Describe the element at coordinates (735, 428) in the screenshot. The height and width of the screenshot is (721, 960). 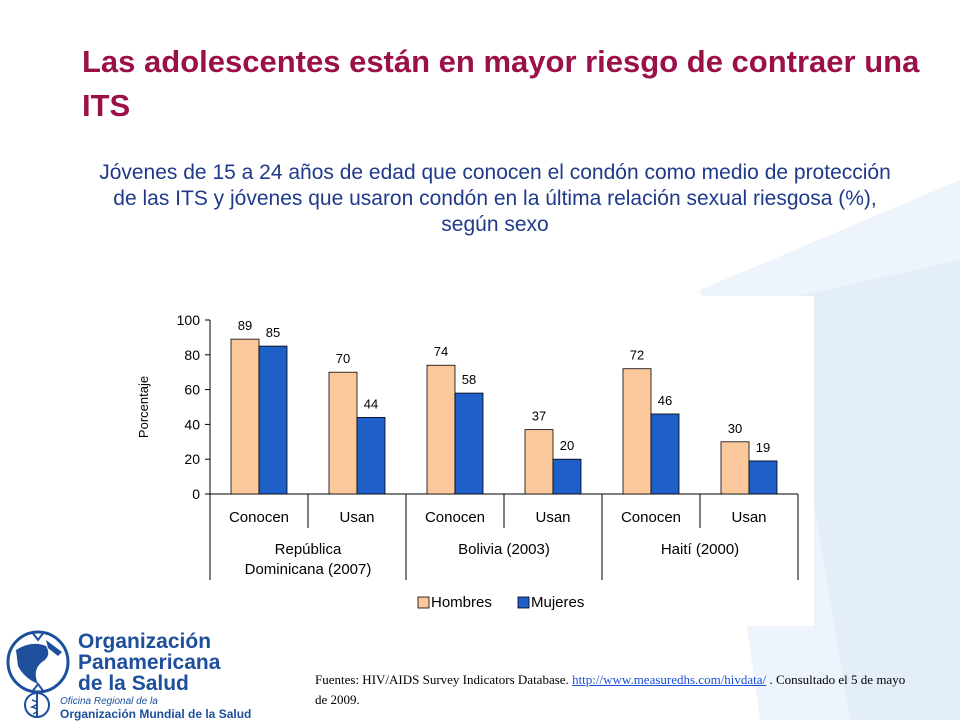
I see `data-label-hombres: 30` at that location.